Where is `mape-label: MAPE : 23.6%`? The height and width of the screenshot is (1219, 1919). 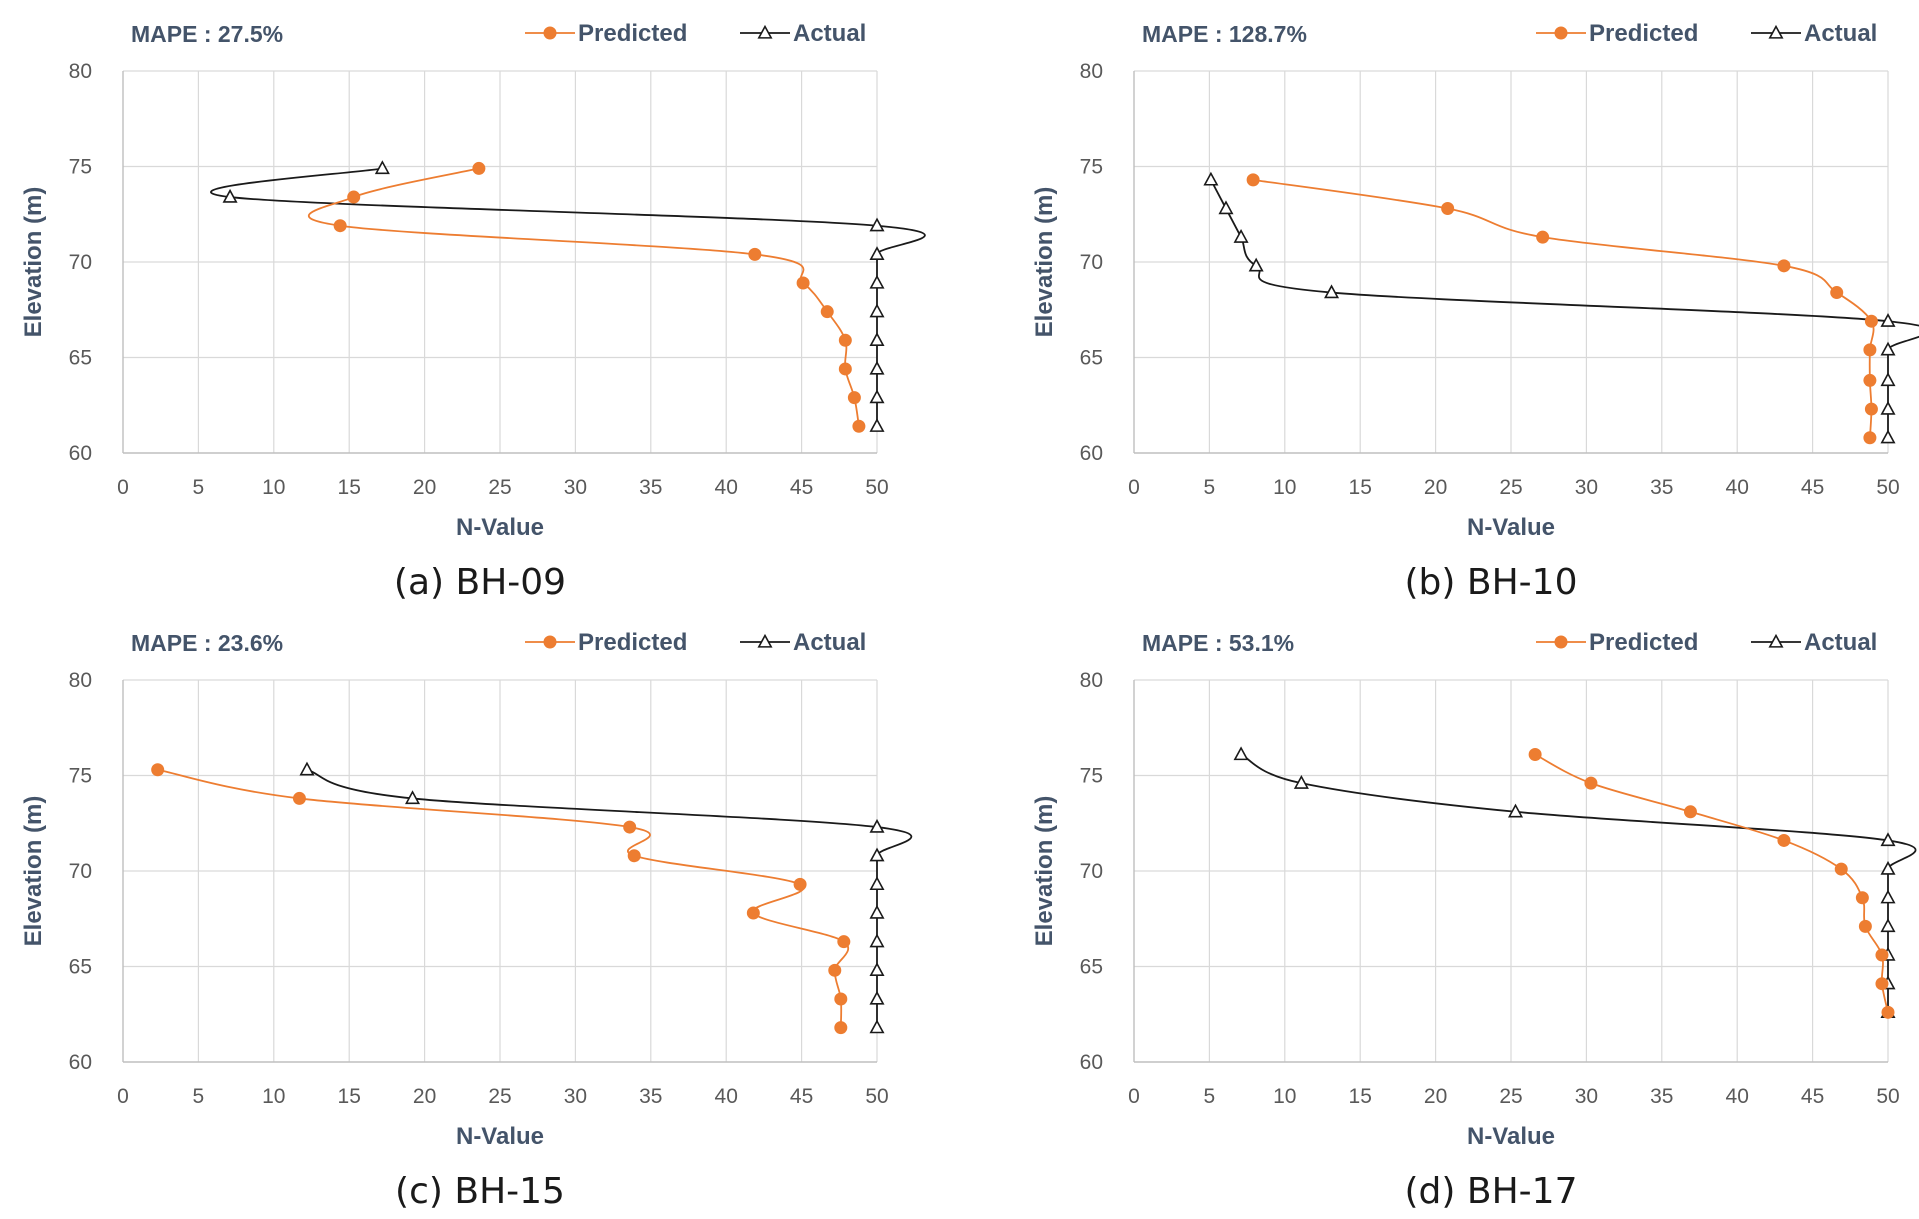
mape-label: MAPE : 23.6% is located at coordinates (207, 643).